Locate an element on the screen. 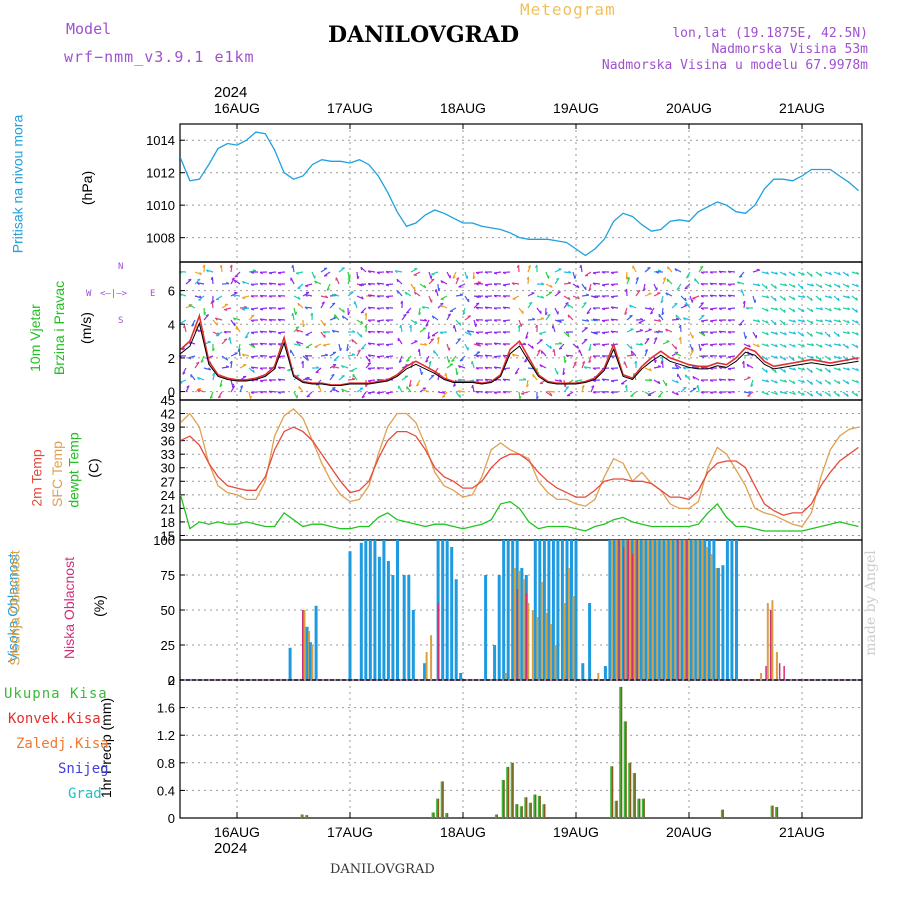 Image resolution: width=900 pixels, height=900 pixels. day-label-bottom: 19AUG is located at coordinates (576, 832).